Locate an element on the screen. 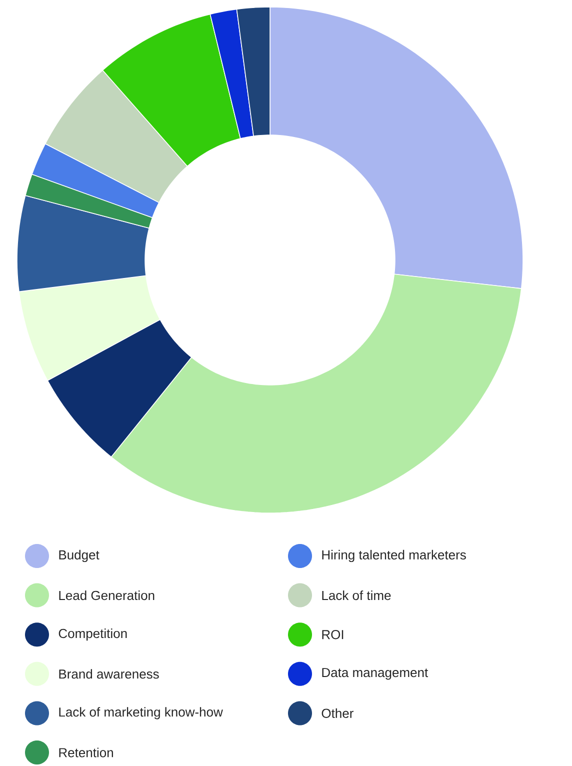  legend-label: ROI is located at coordinates (333, 635).